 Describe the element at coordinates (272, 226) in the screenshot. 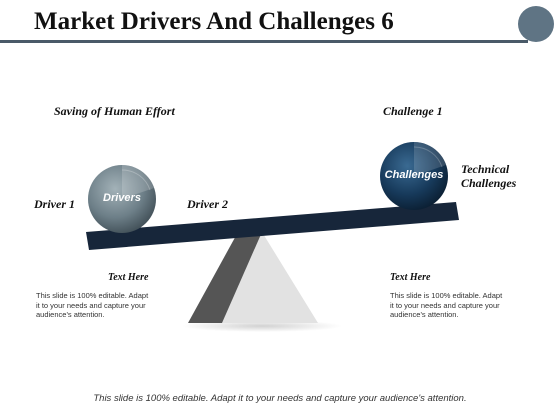

I see `seesaw-plank` at that location.